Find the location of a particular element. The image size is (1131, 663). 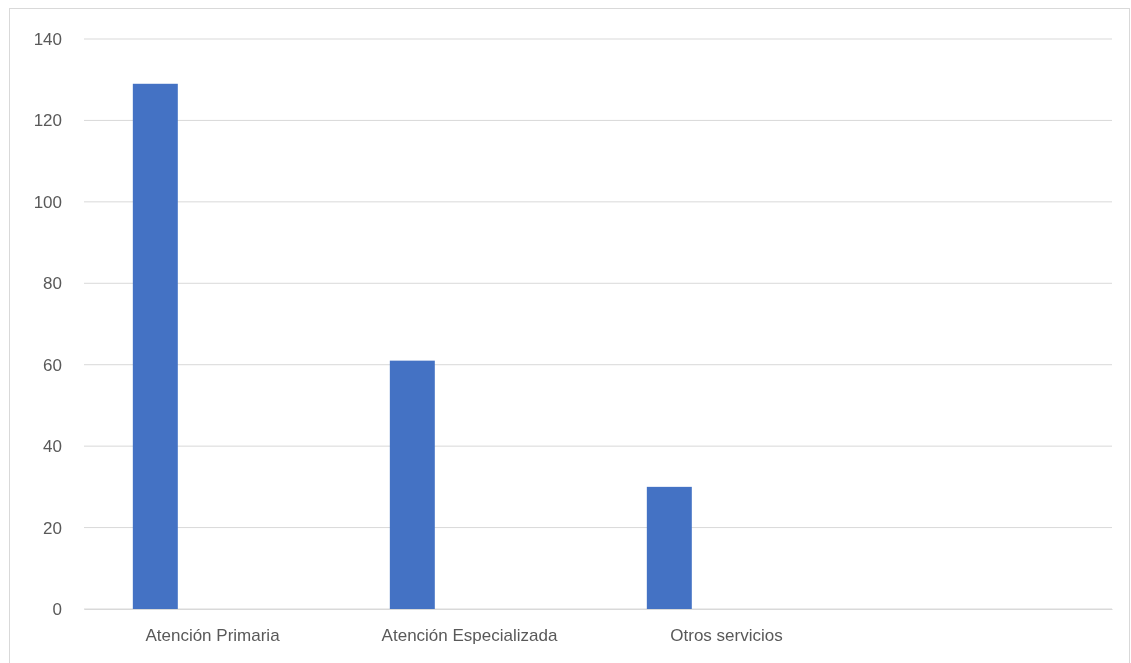

y-tick-label: 140 is located at coordinates (47, 39).